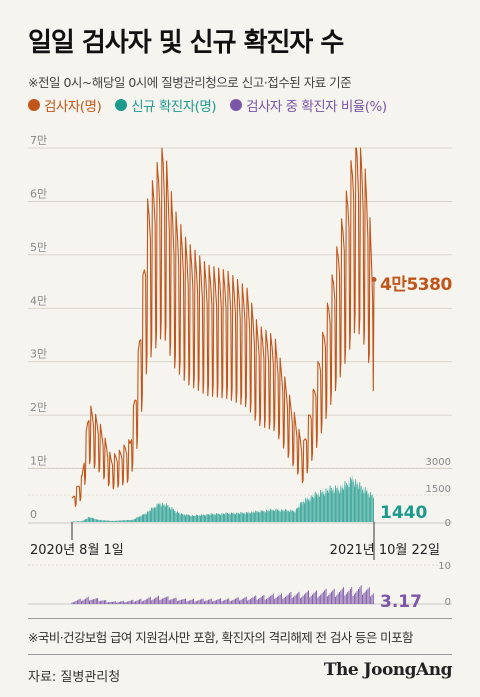 Image resolution: width=480 pixels, height=697 pixels. I want to click on source: 자료: 질병관리청, so click(74, 677).